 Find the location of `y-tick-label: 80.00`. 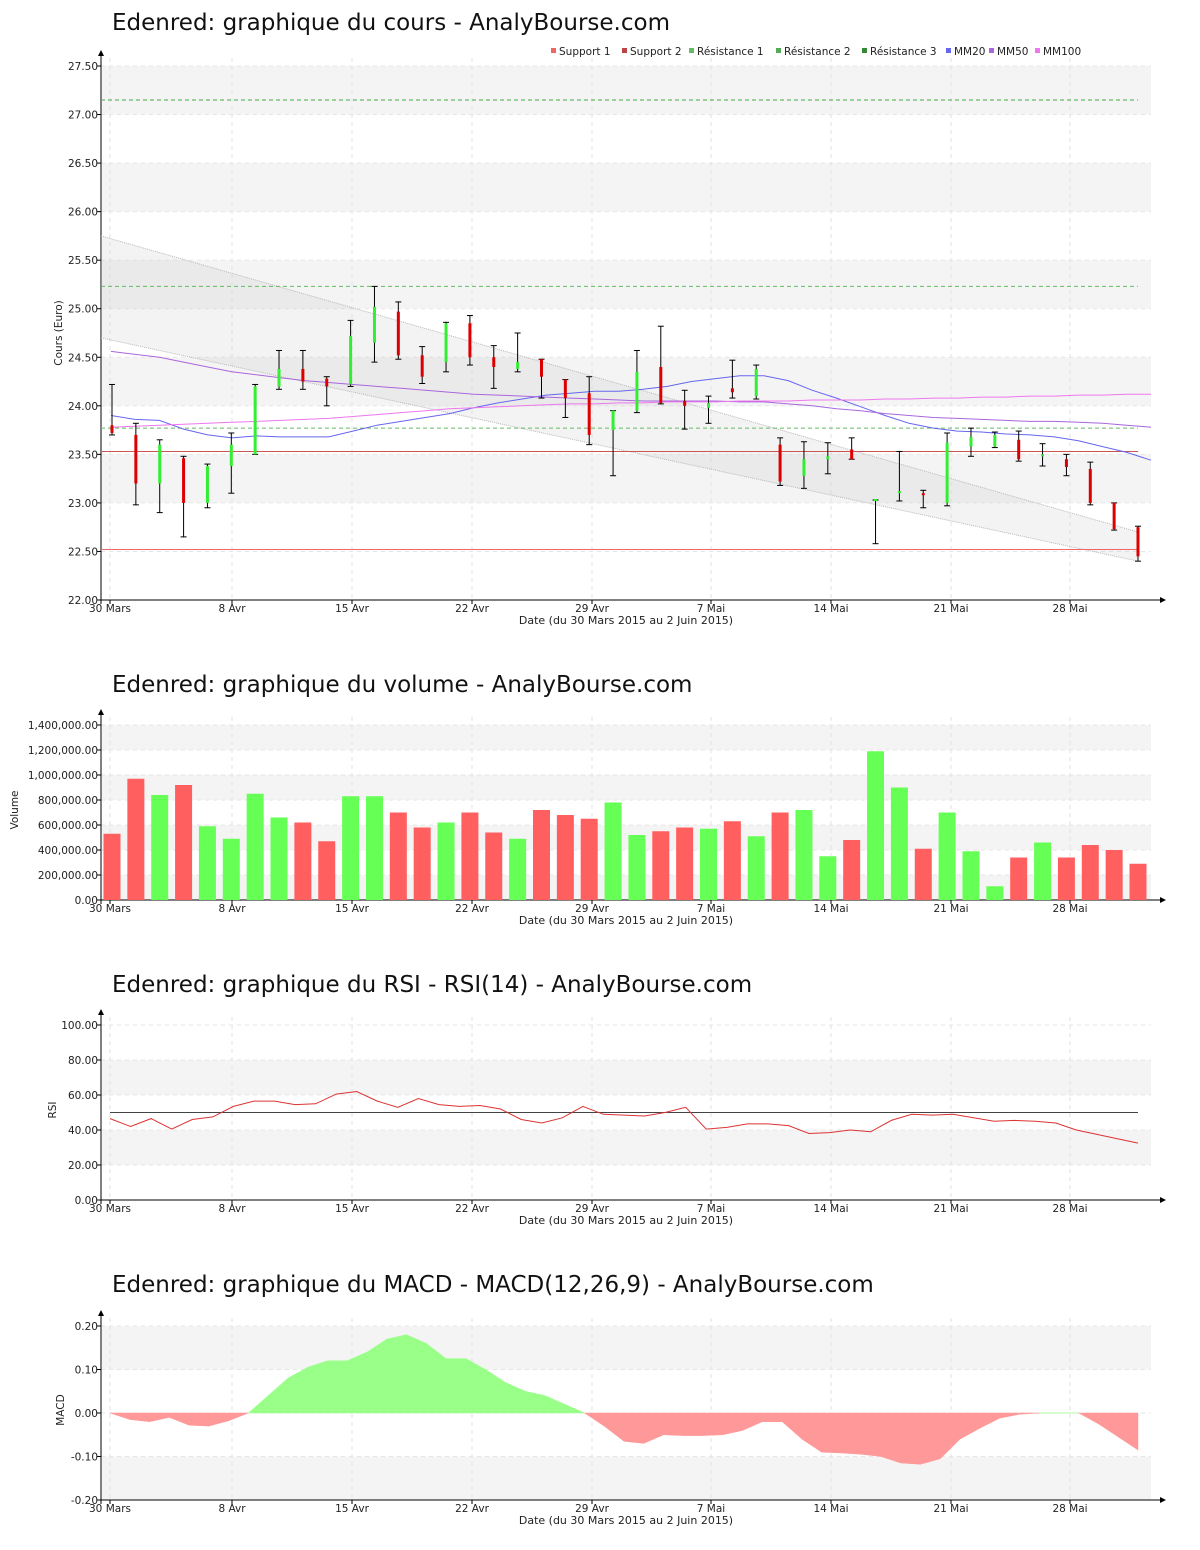

y-tick-label: 80.00 is located at coordinates (83, 1061).